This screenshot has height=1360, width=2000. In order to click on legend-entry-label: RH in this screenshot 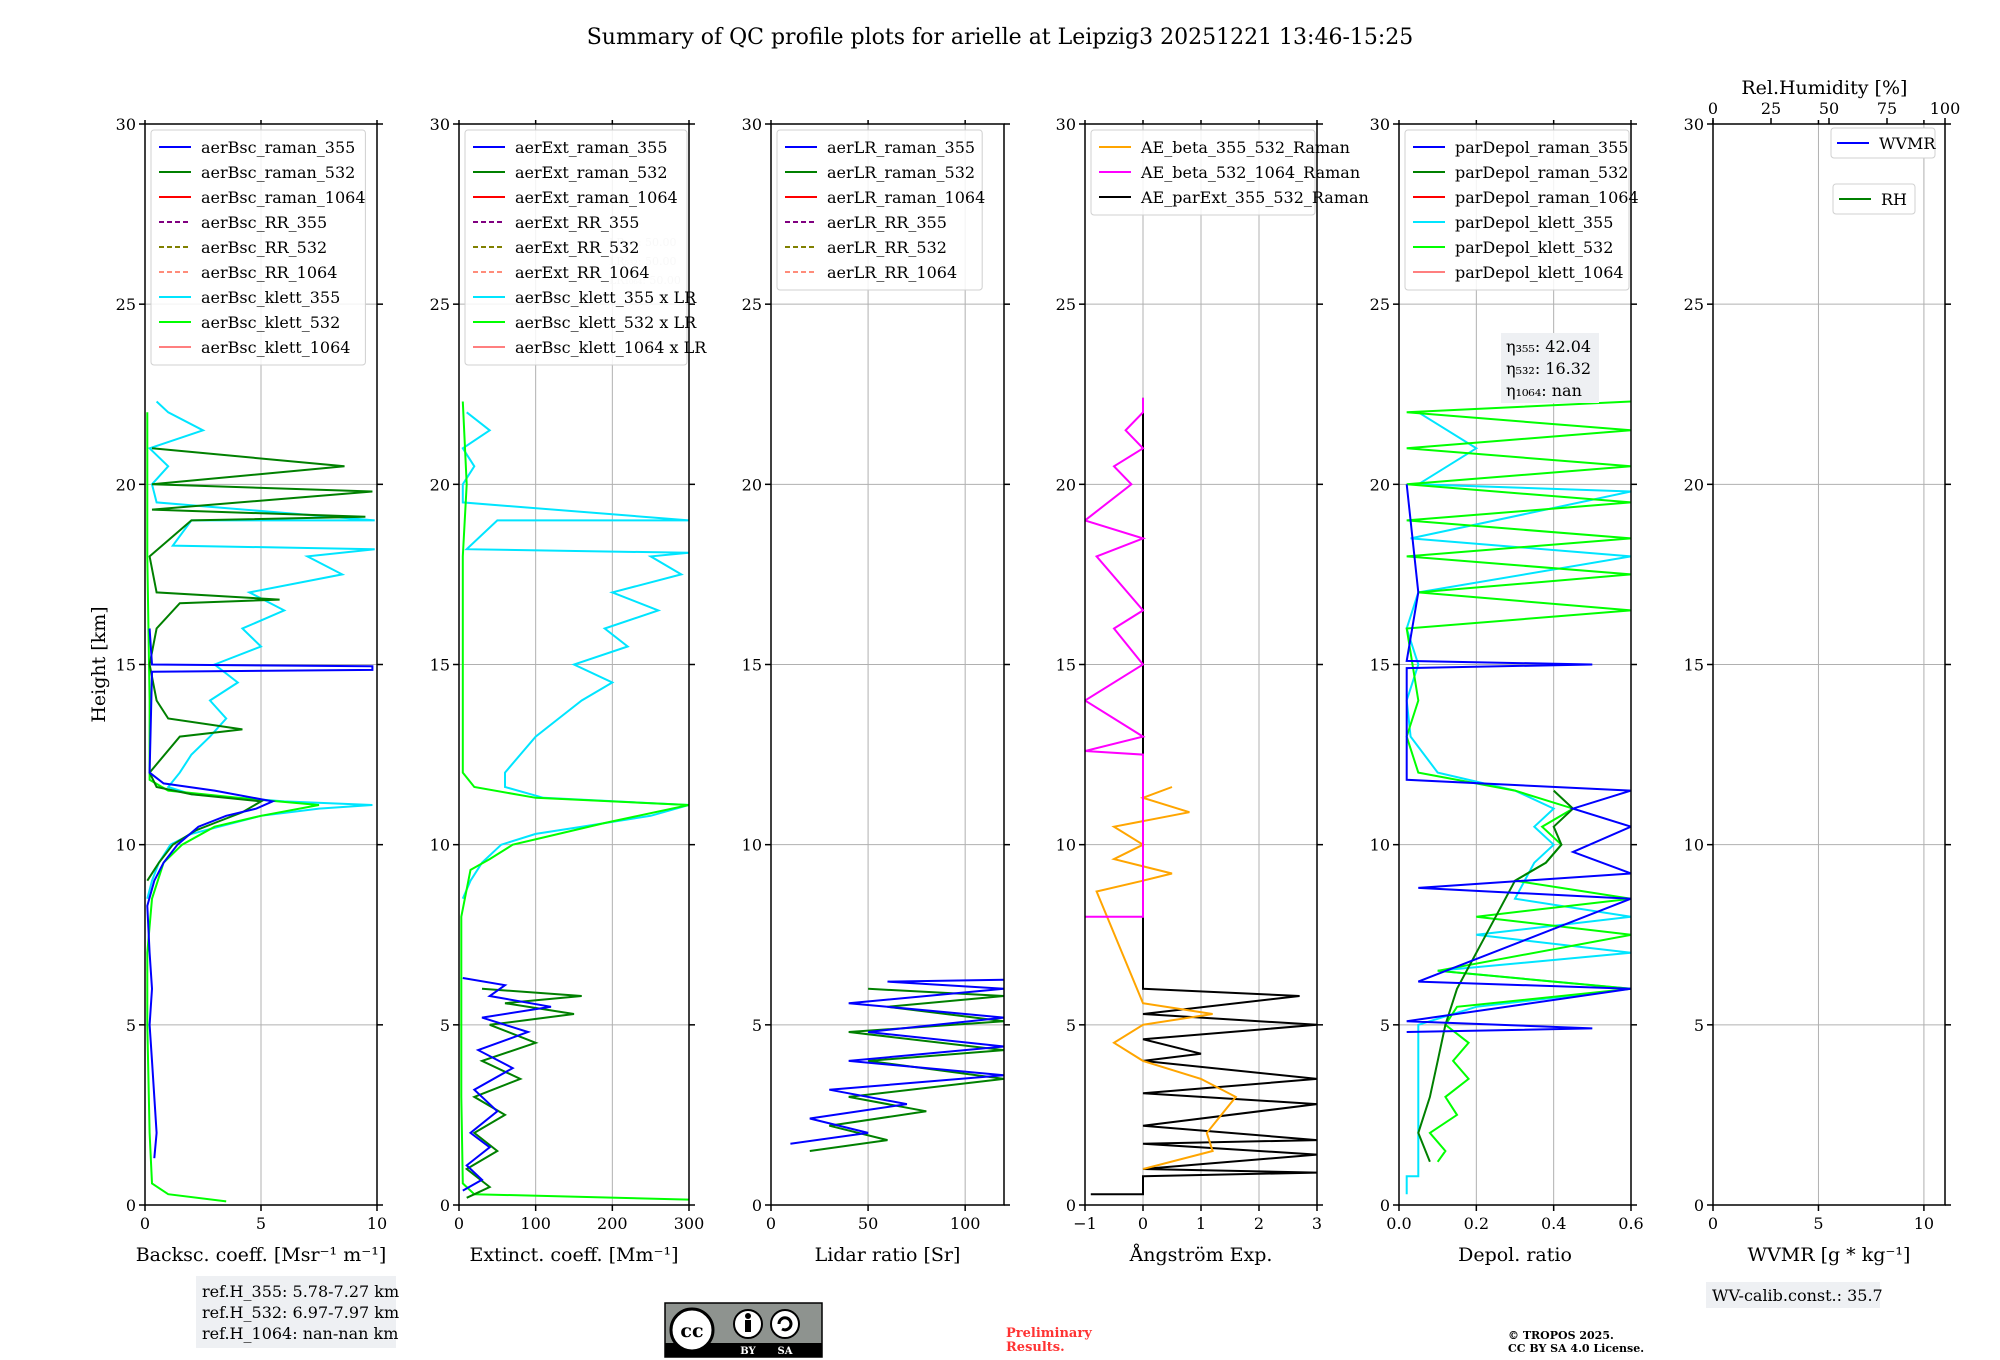, I will do `click(1894, 199)`.